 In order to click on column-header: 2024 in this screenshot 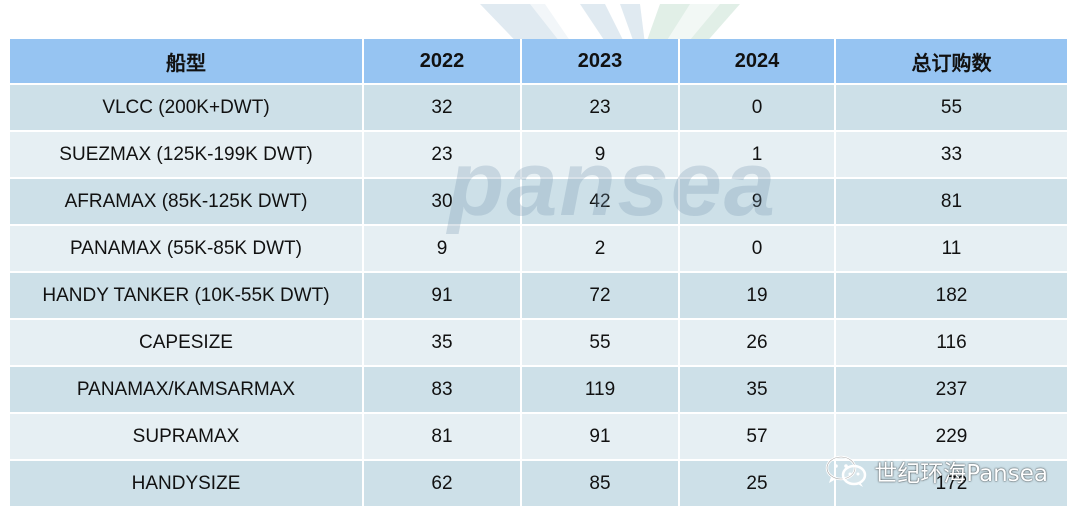, I will do `click(758, 62)`.